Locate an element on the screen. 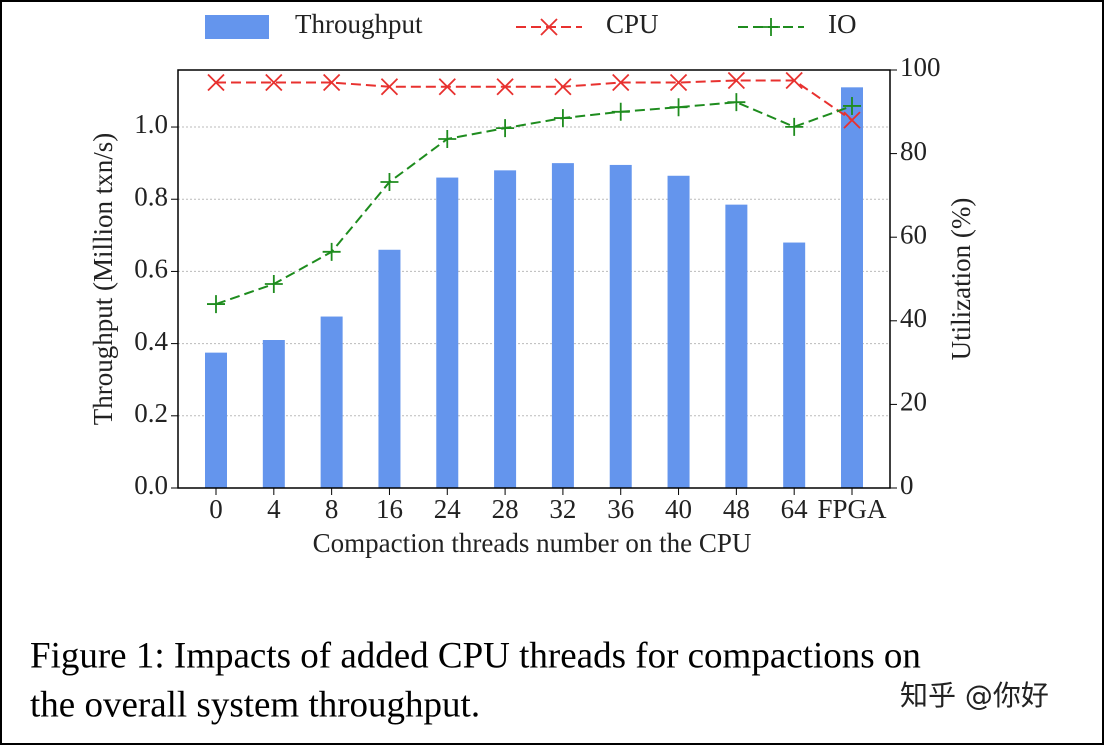 This screenshot has width=1104, height=745. y2-tick-label: 100 is located at coordinates (920, 67).